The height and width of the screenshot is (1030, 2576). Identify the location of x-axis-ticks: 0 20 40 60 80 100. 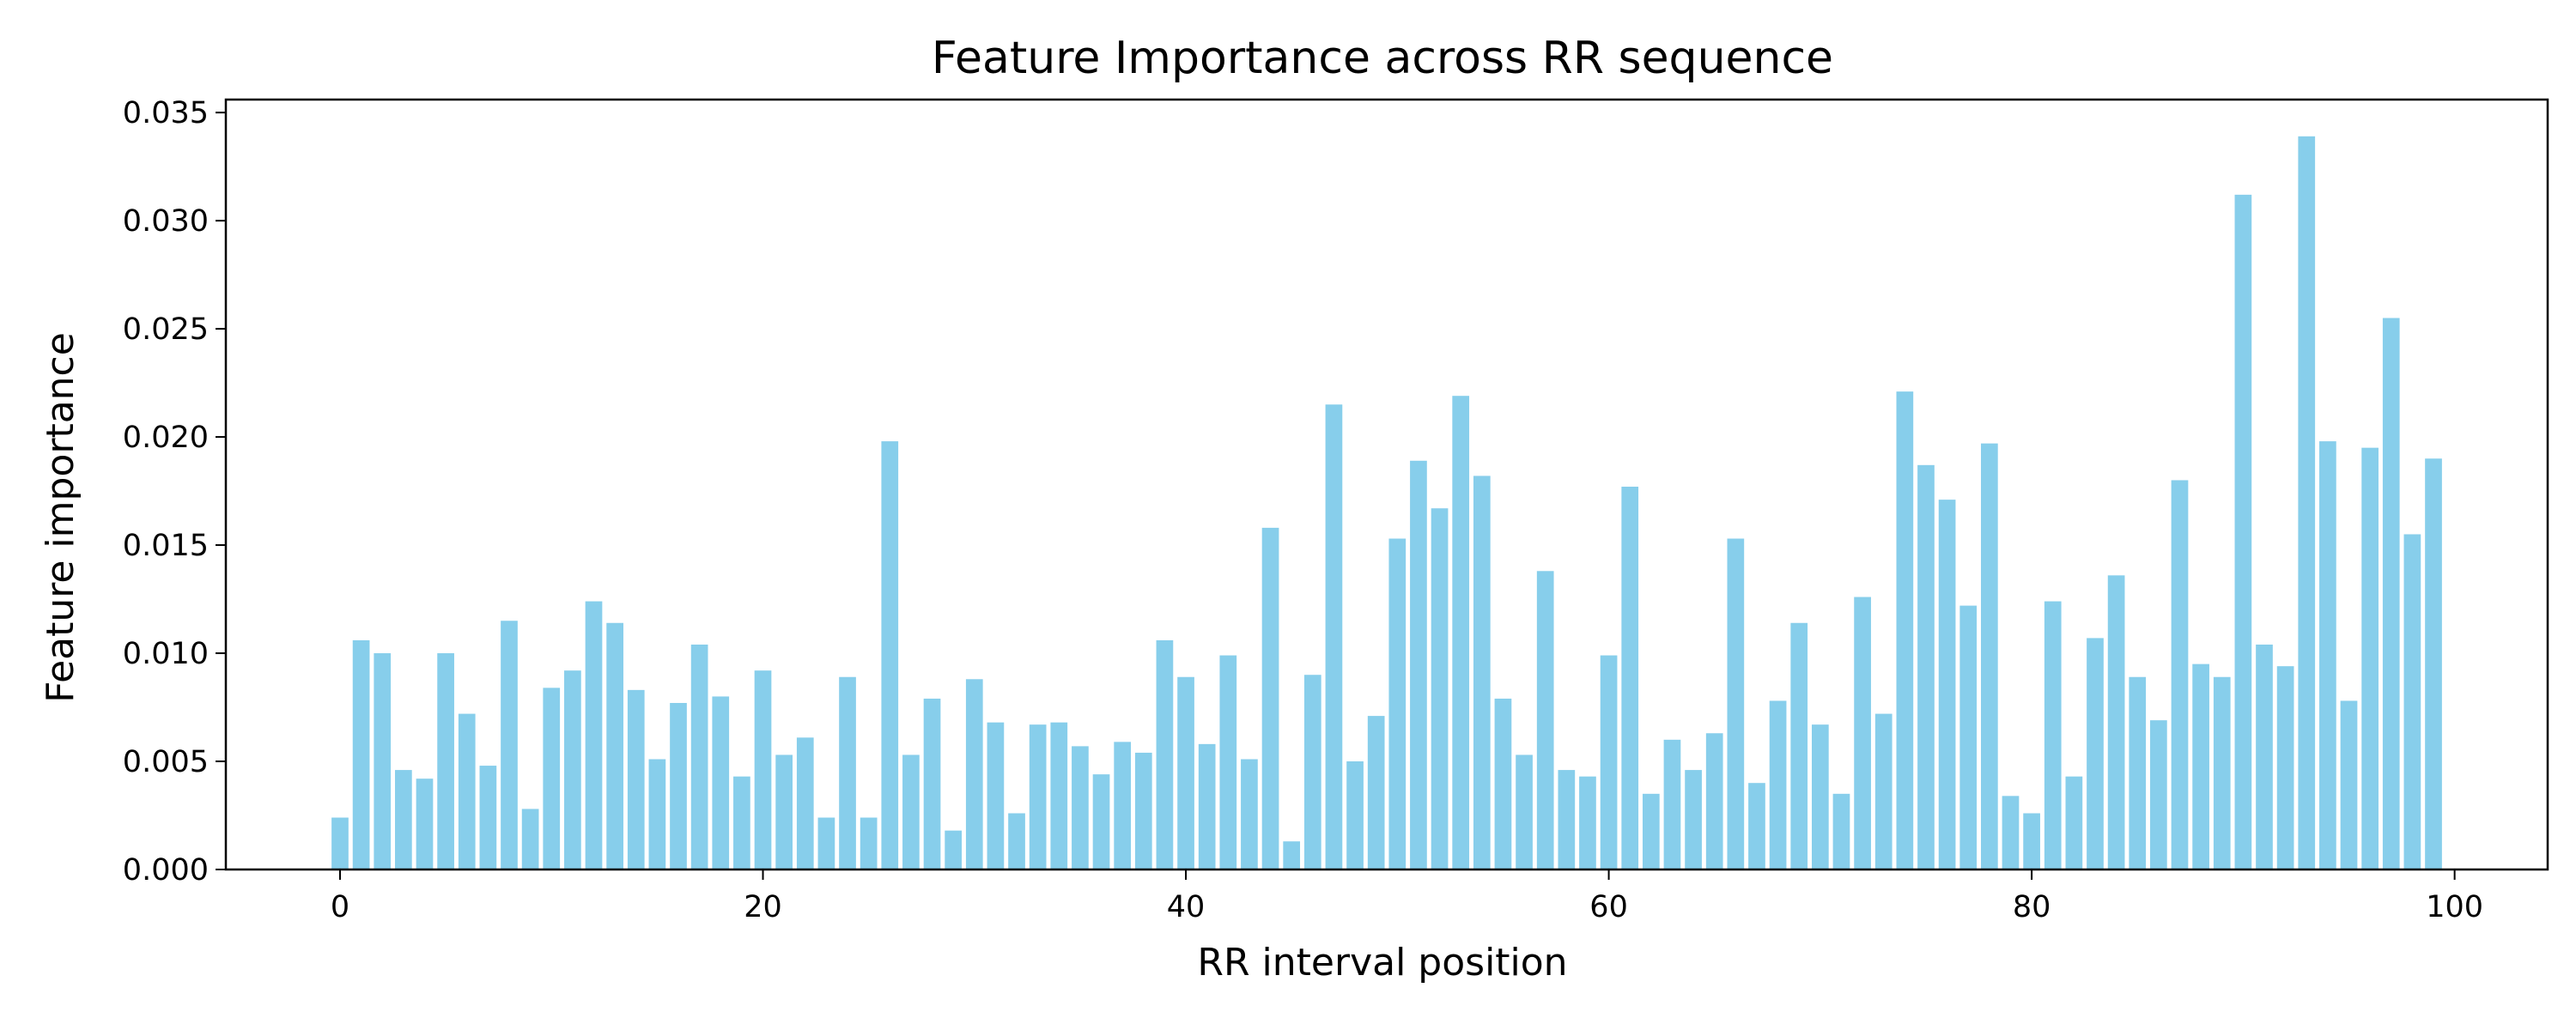
(1407, 896).